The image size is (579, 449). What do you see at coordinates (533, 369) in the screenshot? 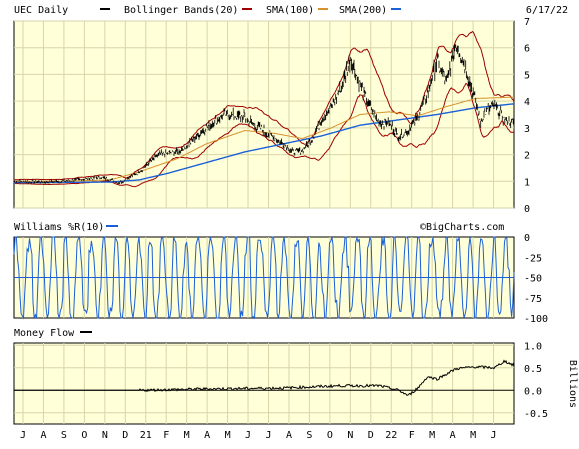
I see `money-flow-tick-label: 0.5` at bounding box center [533, 369].